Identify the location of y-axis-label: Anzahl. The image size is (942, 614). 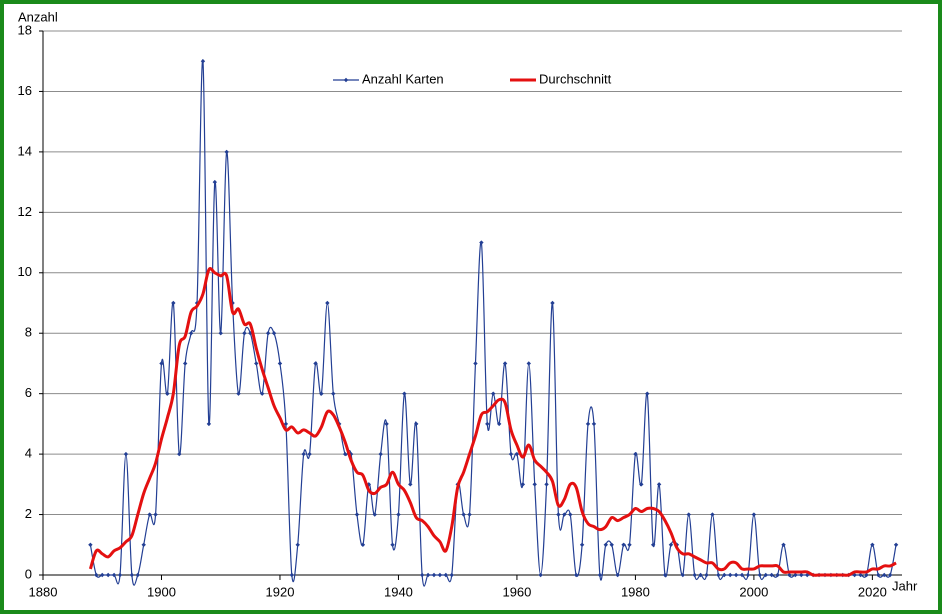
(38, 16).